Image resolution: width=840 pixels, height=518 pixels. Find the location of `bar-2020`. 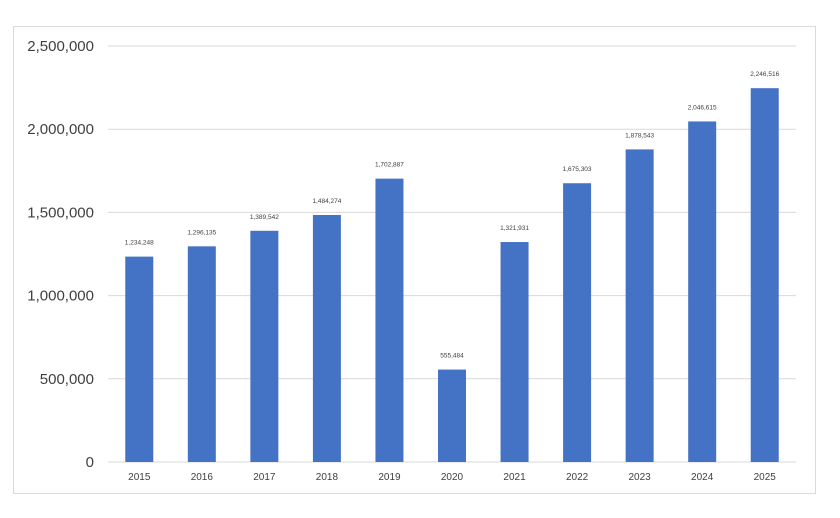

bar-2020 is located at coordinates (452, 415).